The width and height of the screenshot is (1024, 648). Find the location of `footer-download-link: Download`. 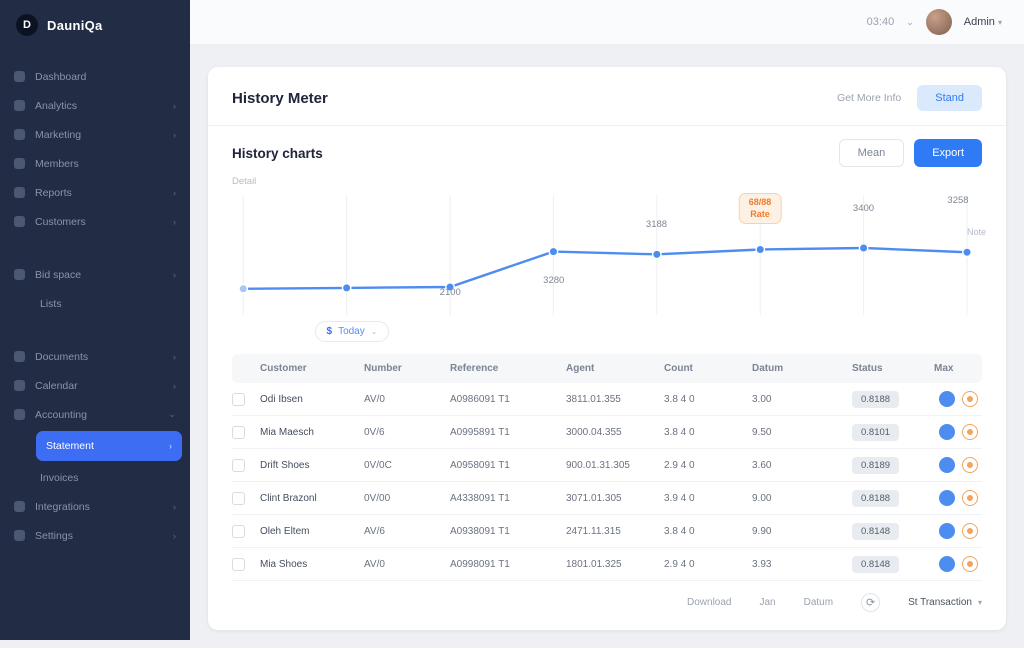

footer-download-link: Download is located at coordinates (709, 602).